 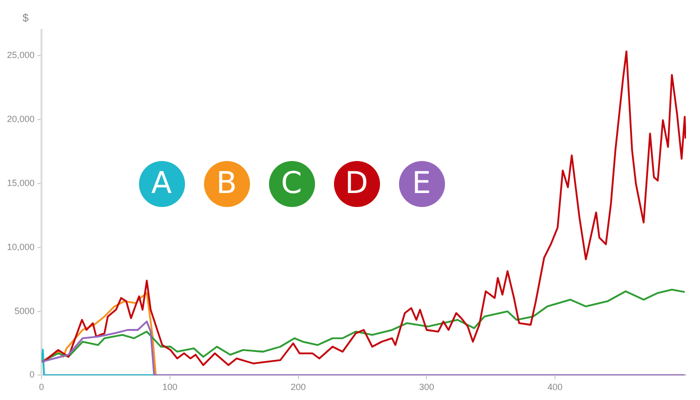 What do you see at coordinates (25, 18) in the screenshot?
I see `y-axis-title: $` at bounding box center [25, 18].